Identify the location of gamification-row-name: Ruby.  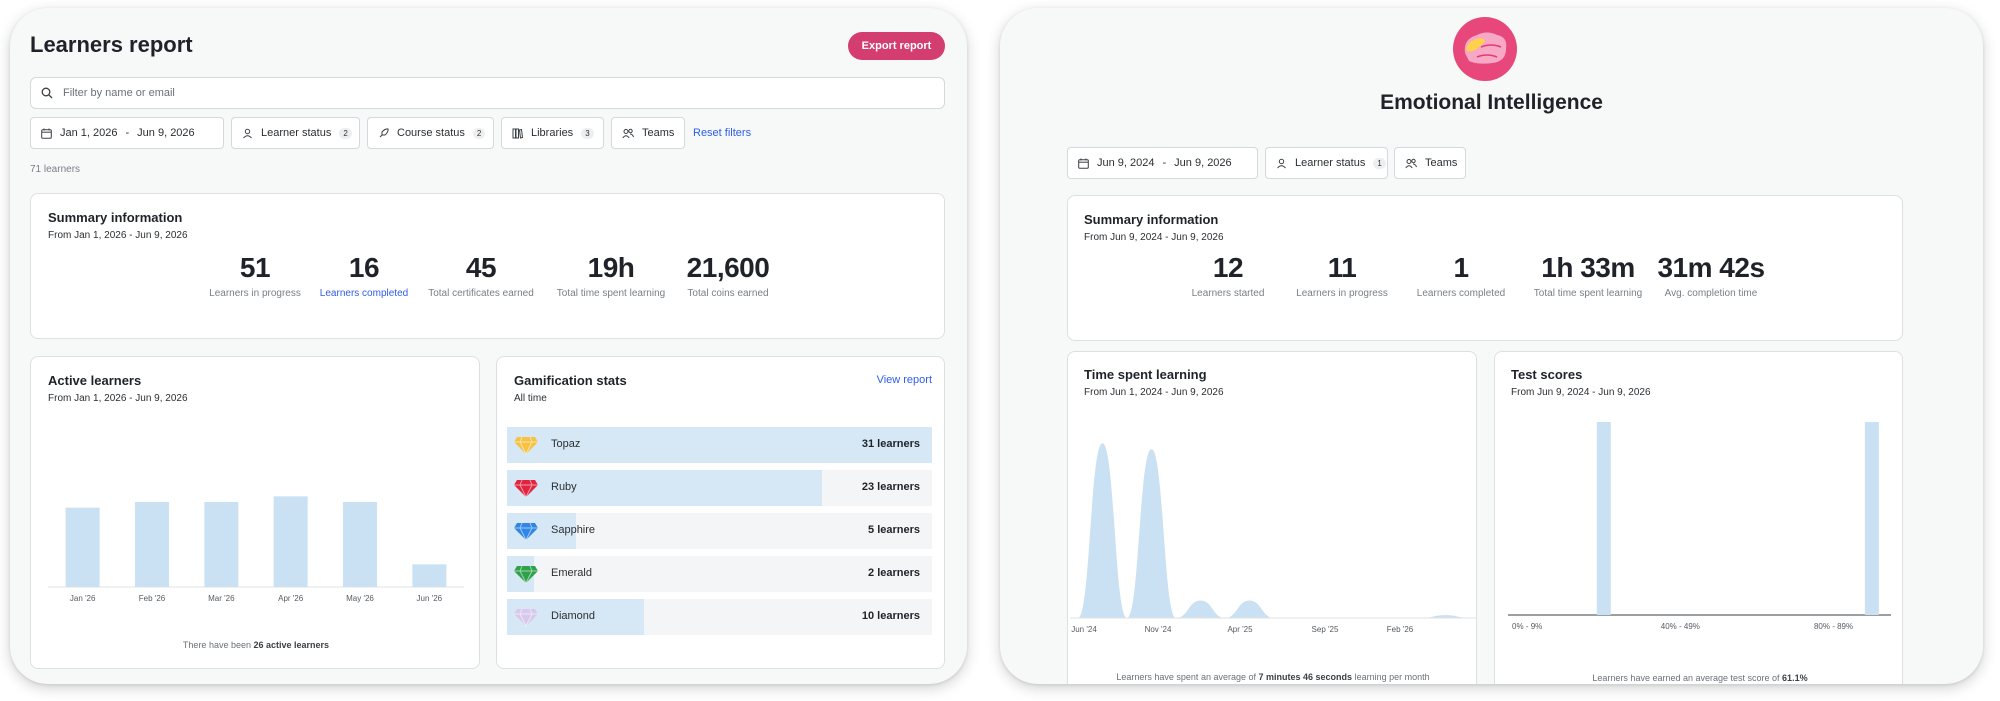
(564, 487).